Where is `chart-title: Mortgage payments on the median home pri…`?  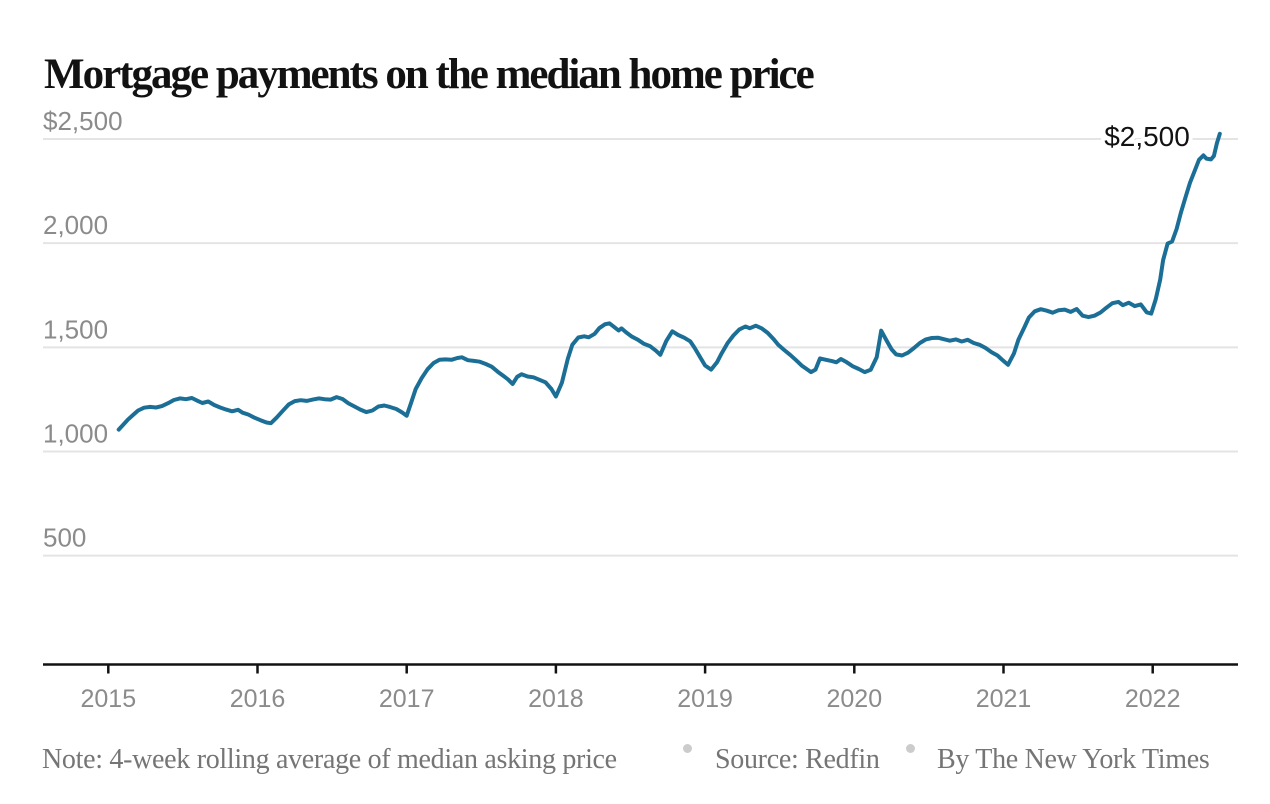
chart-title: Mortgage payments on the median home pri… is located at coordinates (429, 74).